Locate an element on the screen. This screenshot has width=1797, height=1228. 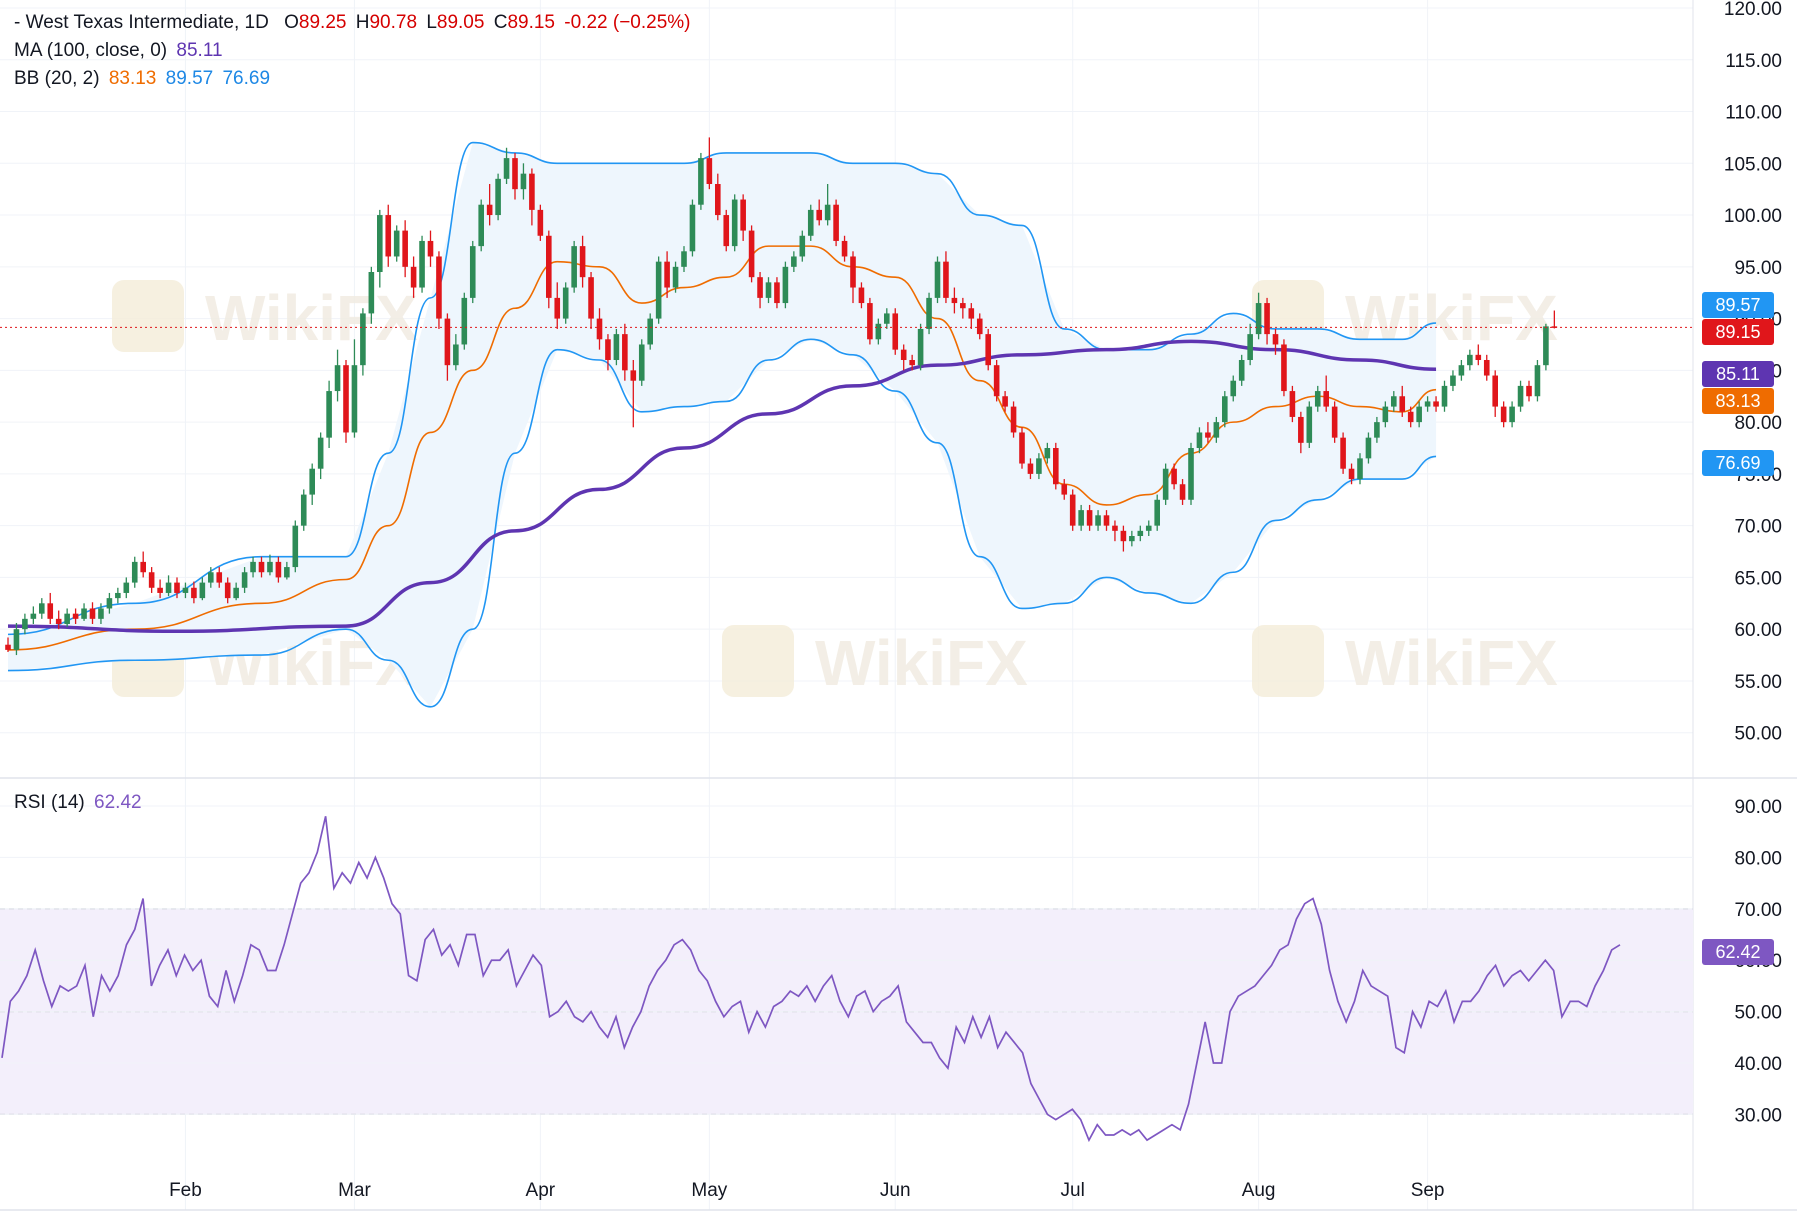
price-tag-label: 89.57 is located at coordinates (1737, 305).